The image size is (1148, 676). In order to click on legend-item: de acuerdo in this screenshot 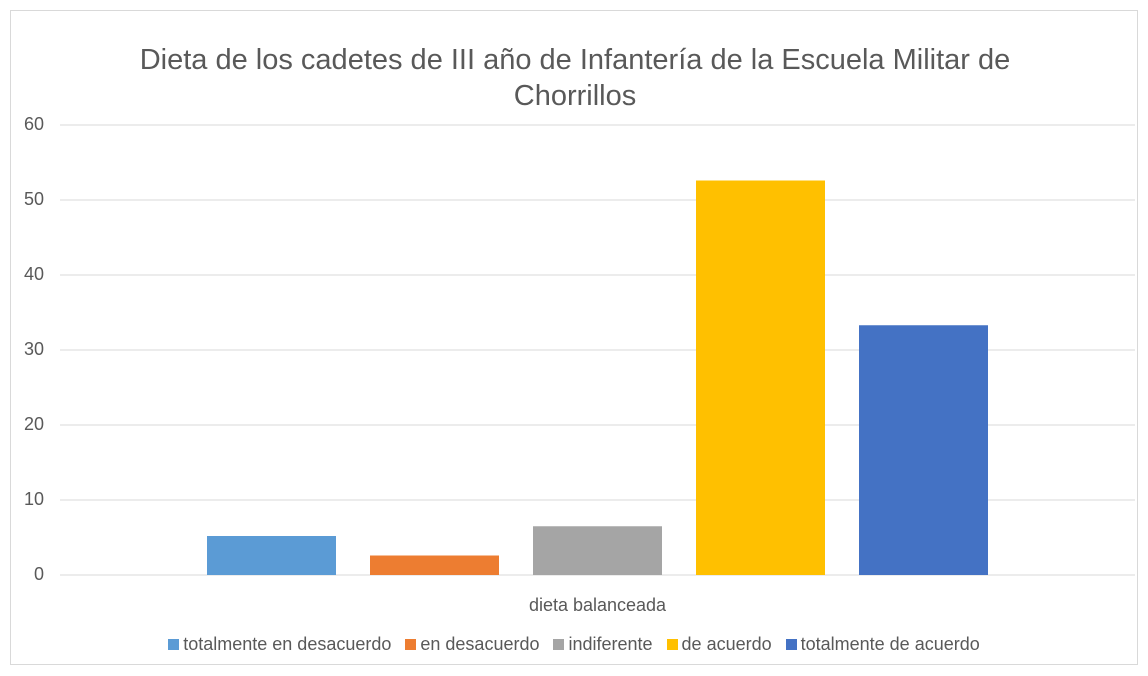, I will do `click(719, 644)`.